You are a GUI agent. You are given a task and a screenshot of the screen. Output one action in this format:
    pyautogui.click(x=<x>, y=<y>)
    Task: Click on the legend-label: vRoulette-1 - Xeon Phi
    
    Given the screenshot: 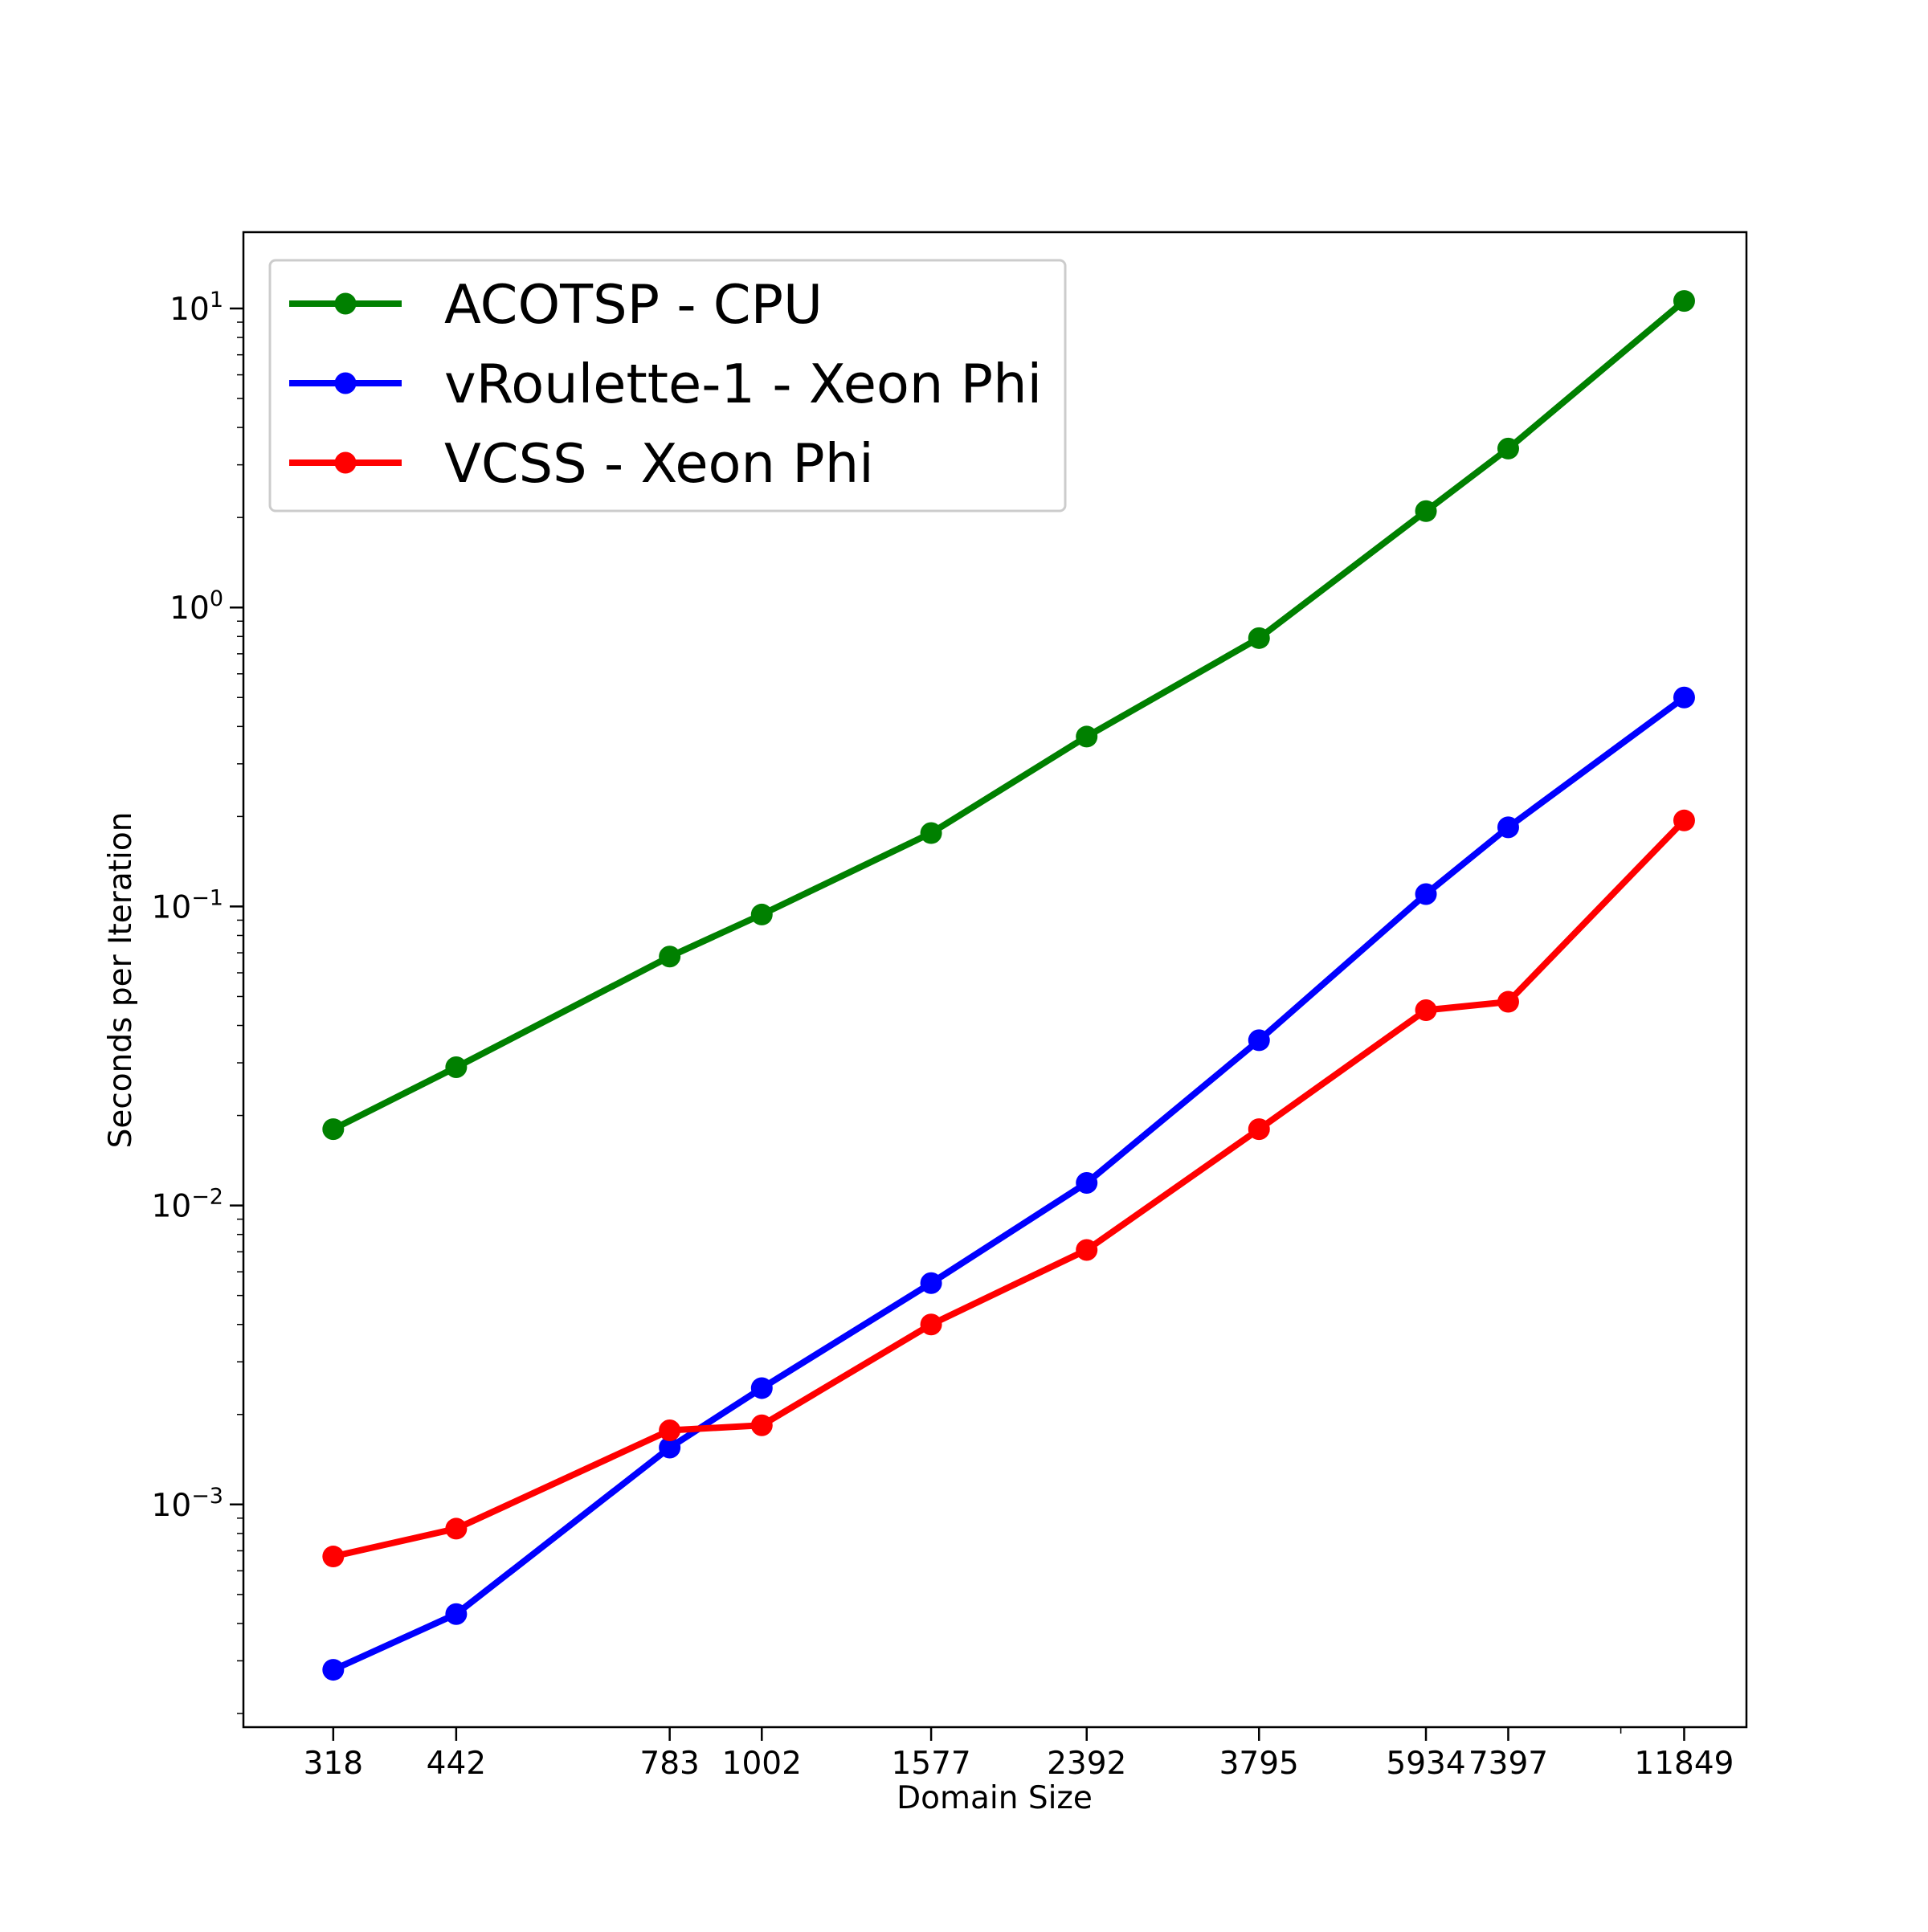 What is the action you would take?
    pyautogui.click(x=743, y=384)
    